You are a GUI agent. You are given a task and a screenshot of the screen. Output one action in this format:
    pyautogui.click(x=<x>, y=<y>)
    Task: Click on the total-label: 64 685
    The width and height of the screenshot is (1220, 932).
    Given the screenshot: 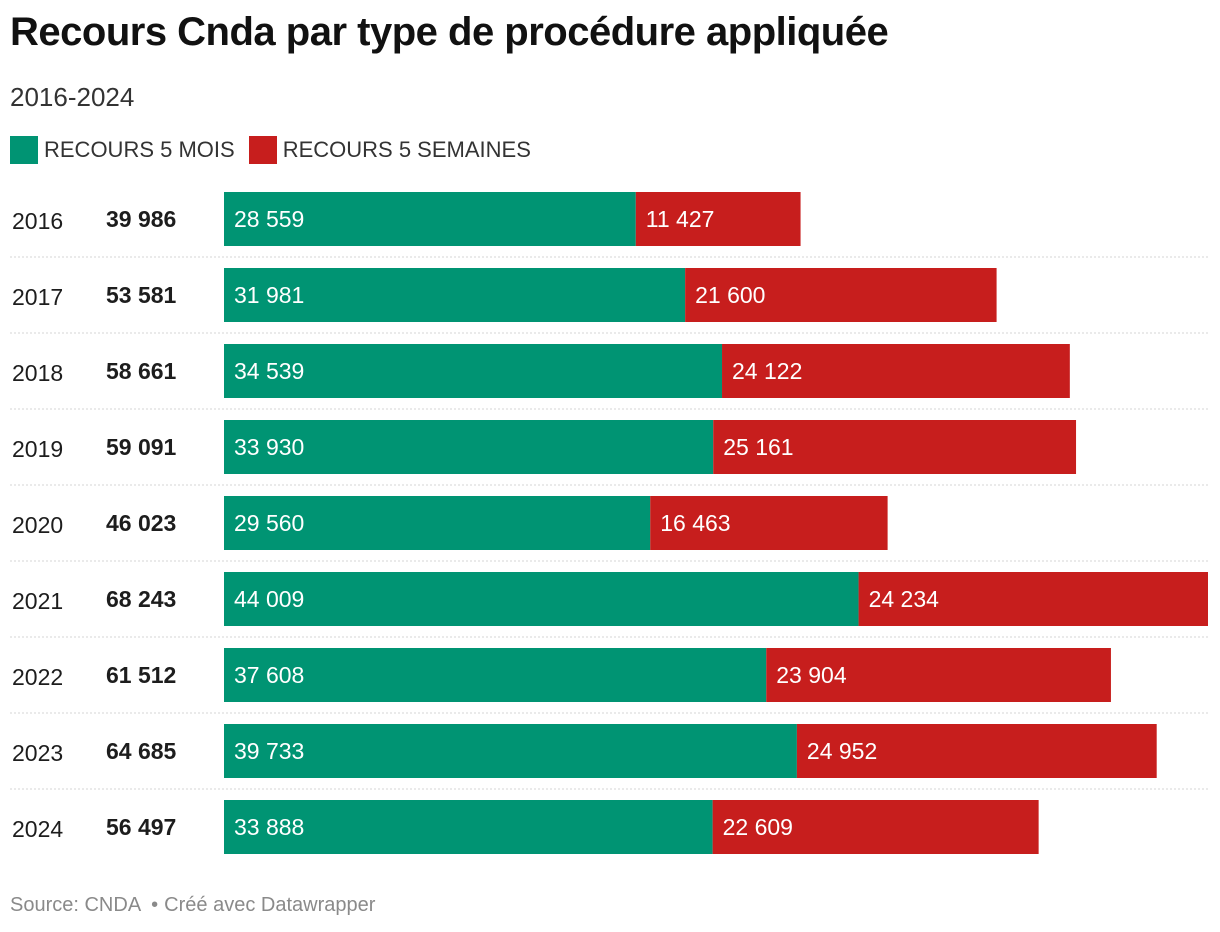 What is the action you would take?
    pyautogui.click(x=141, y=751)
    